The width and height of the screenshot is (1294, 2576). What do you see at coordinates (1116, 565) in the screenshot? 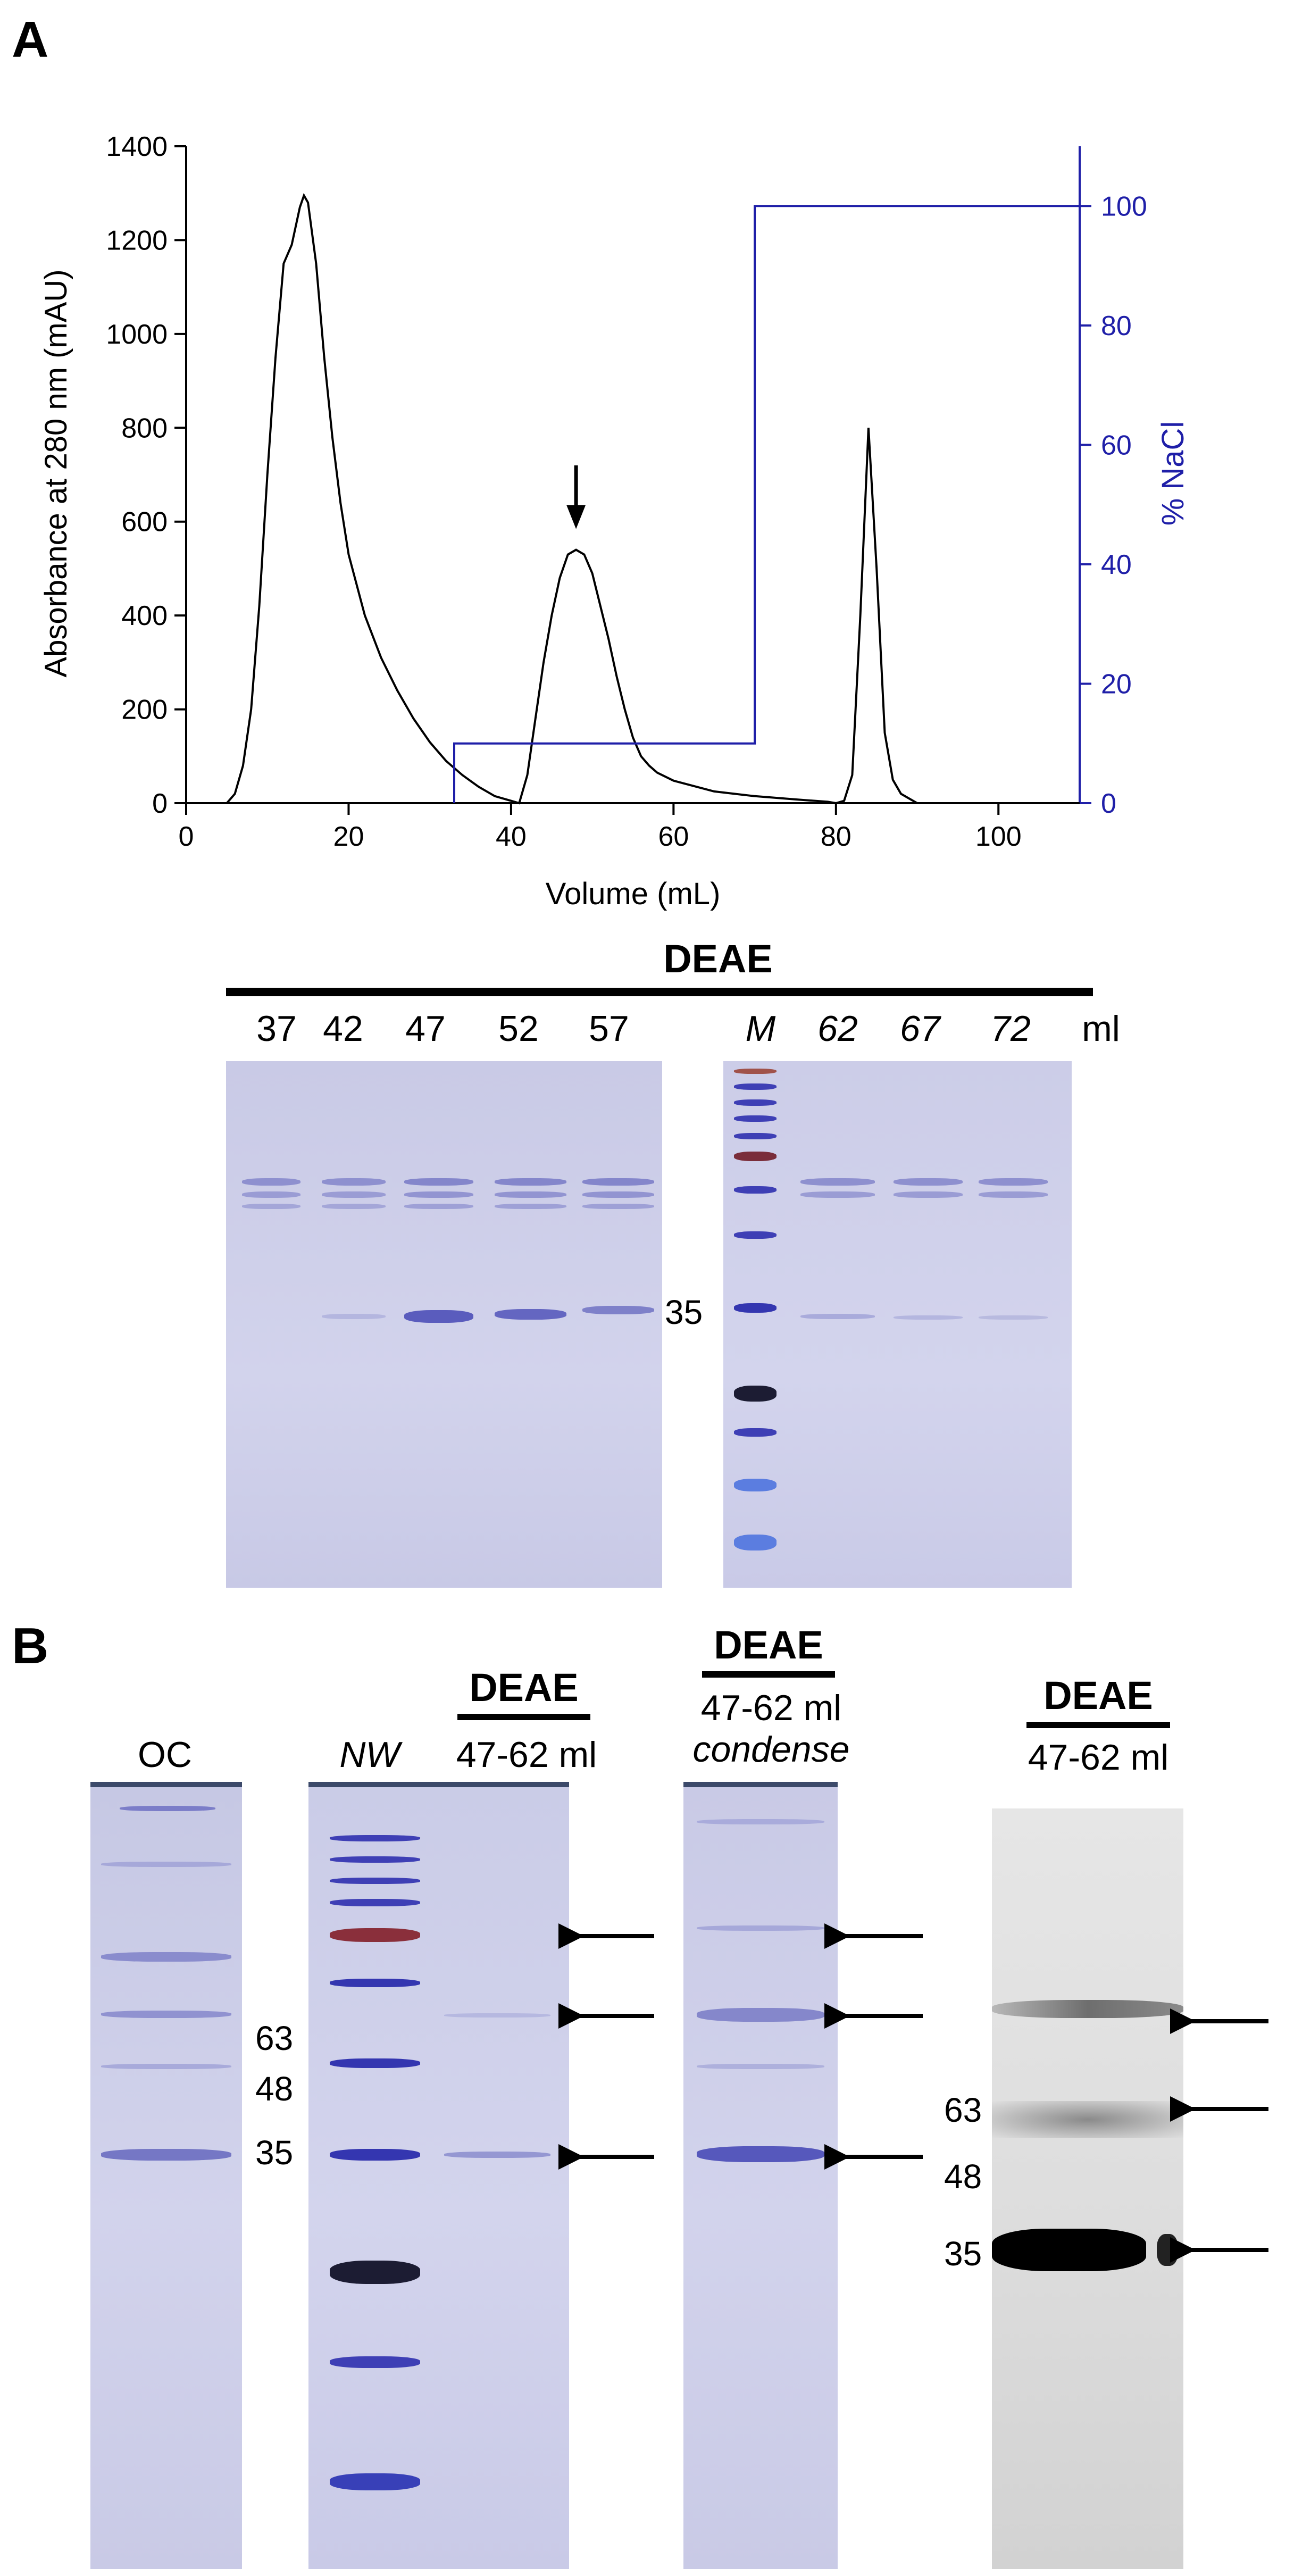
I see `y2-tick-label: 40` at bounding box center [1116, 565].